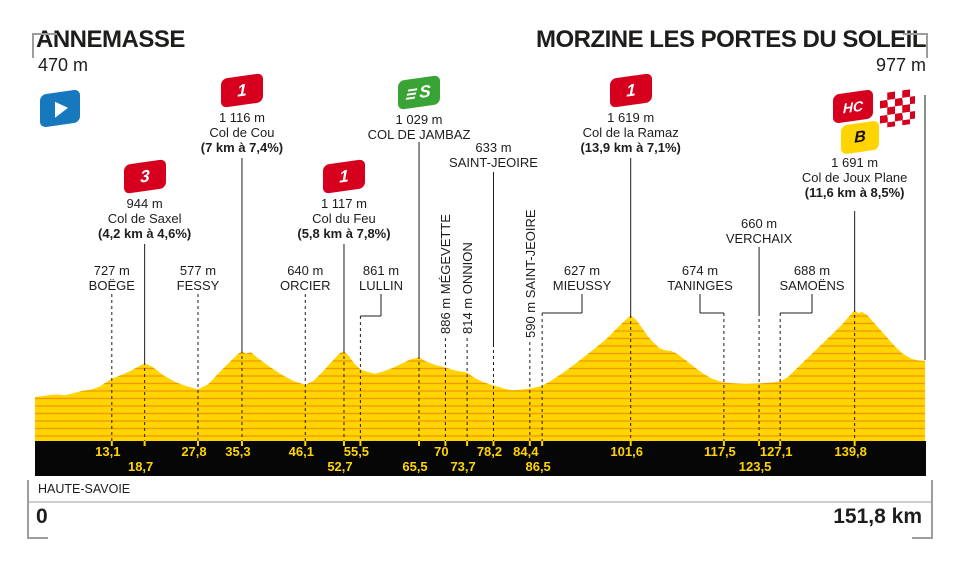 This screenshot has height=576, width=960. What do you see at coordinates (110, 39) in the screenshot?
I see `start-city-title: ANNEMASSE` at bounding box center [110, 39].